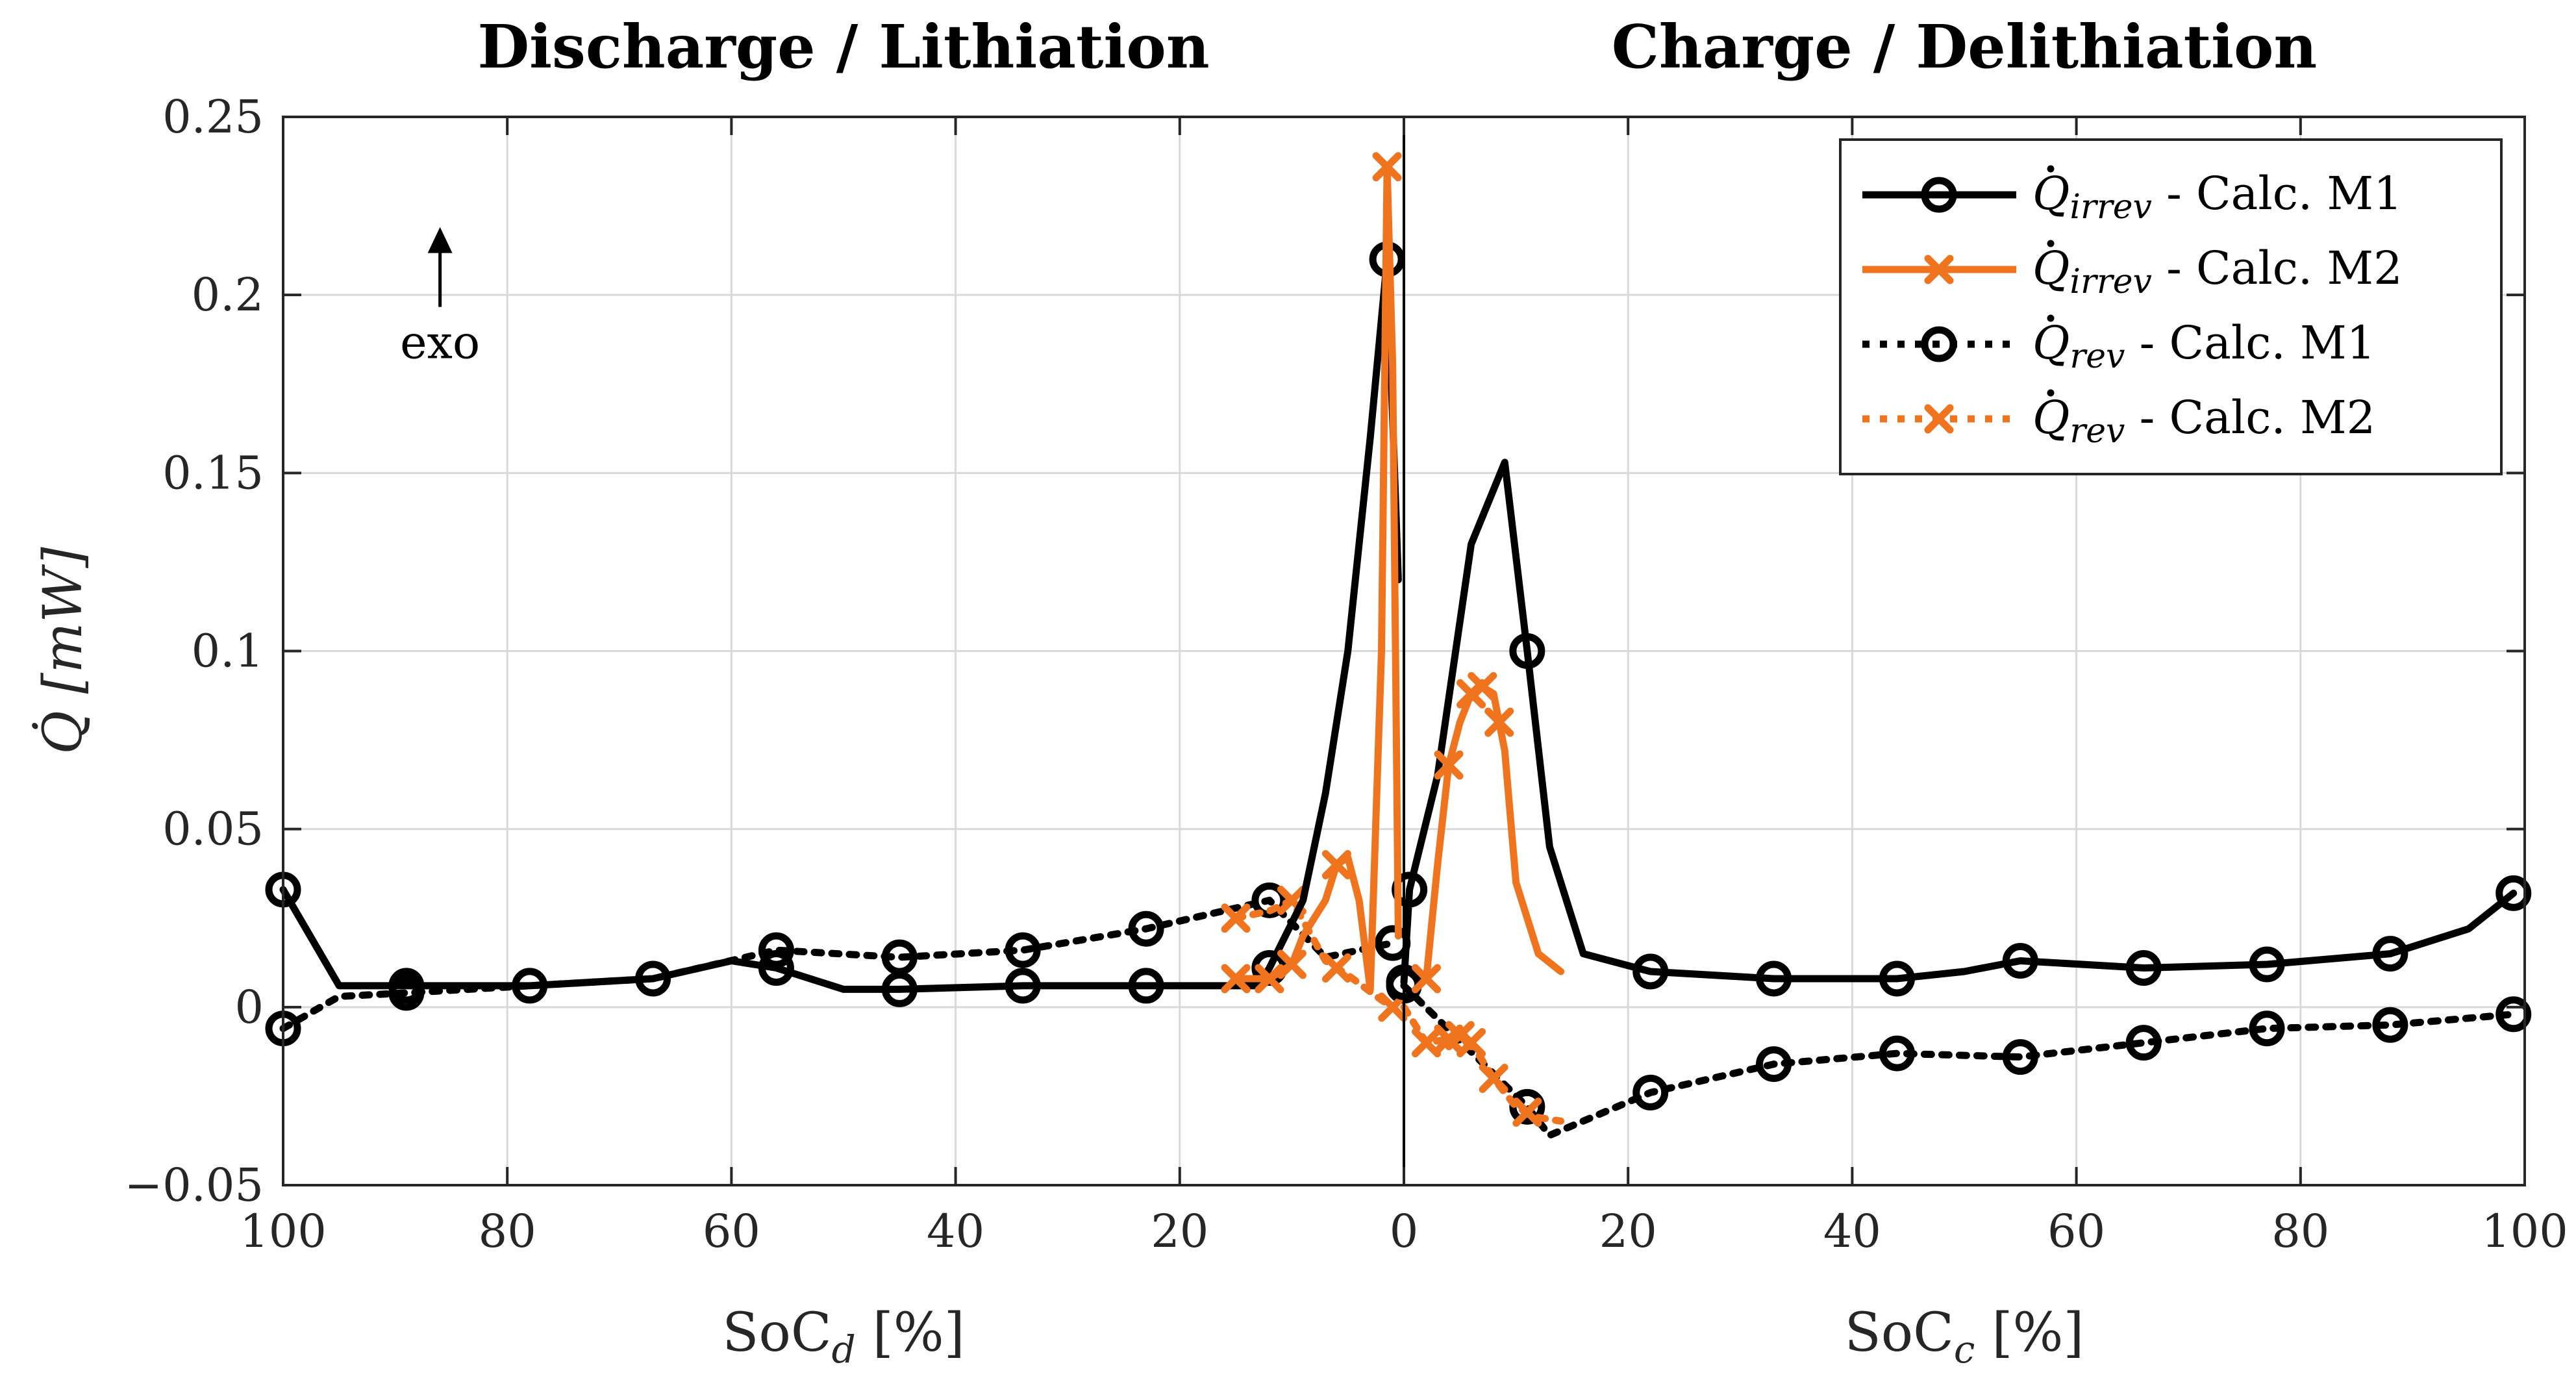  I want to click on x-tick-label-charge-4: 80, so click(2300, 1231).